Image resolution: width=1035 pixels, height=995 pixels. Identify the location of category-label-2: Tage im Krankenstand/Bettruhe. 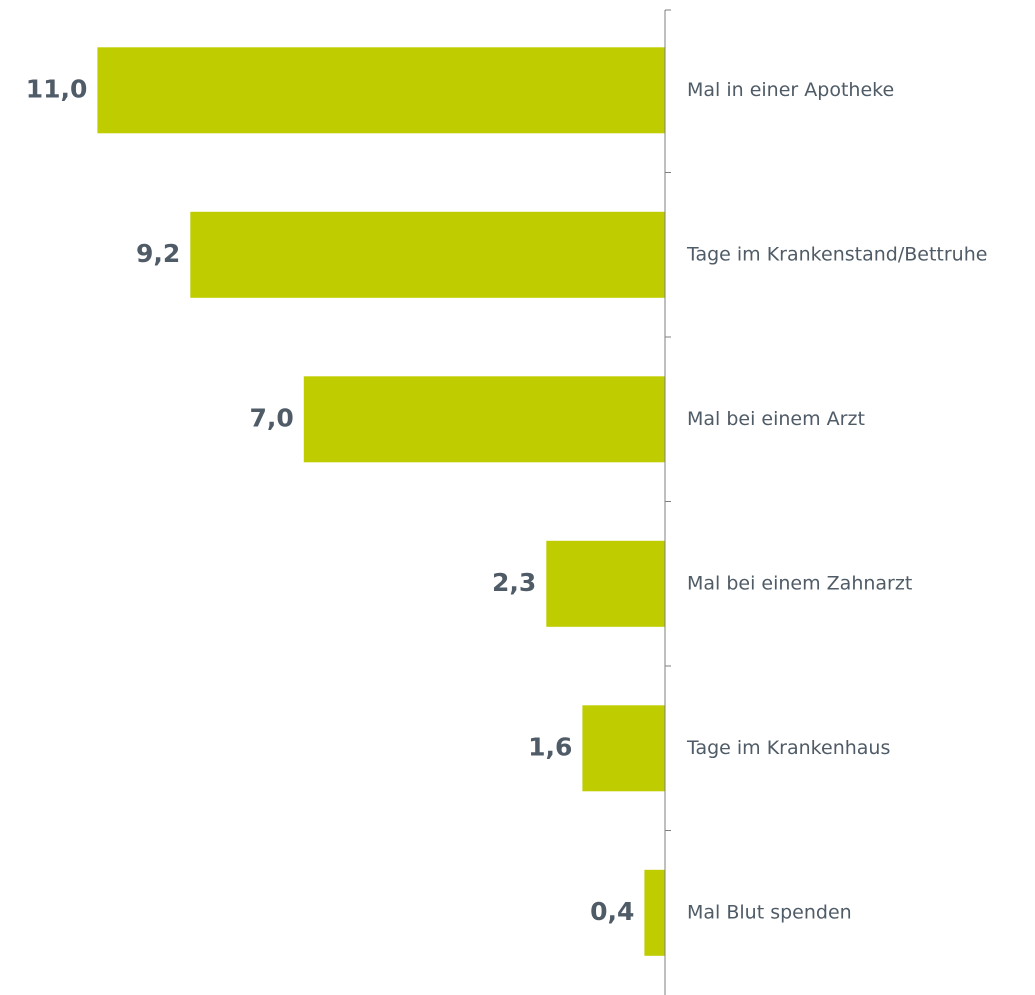
(836, 254).